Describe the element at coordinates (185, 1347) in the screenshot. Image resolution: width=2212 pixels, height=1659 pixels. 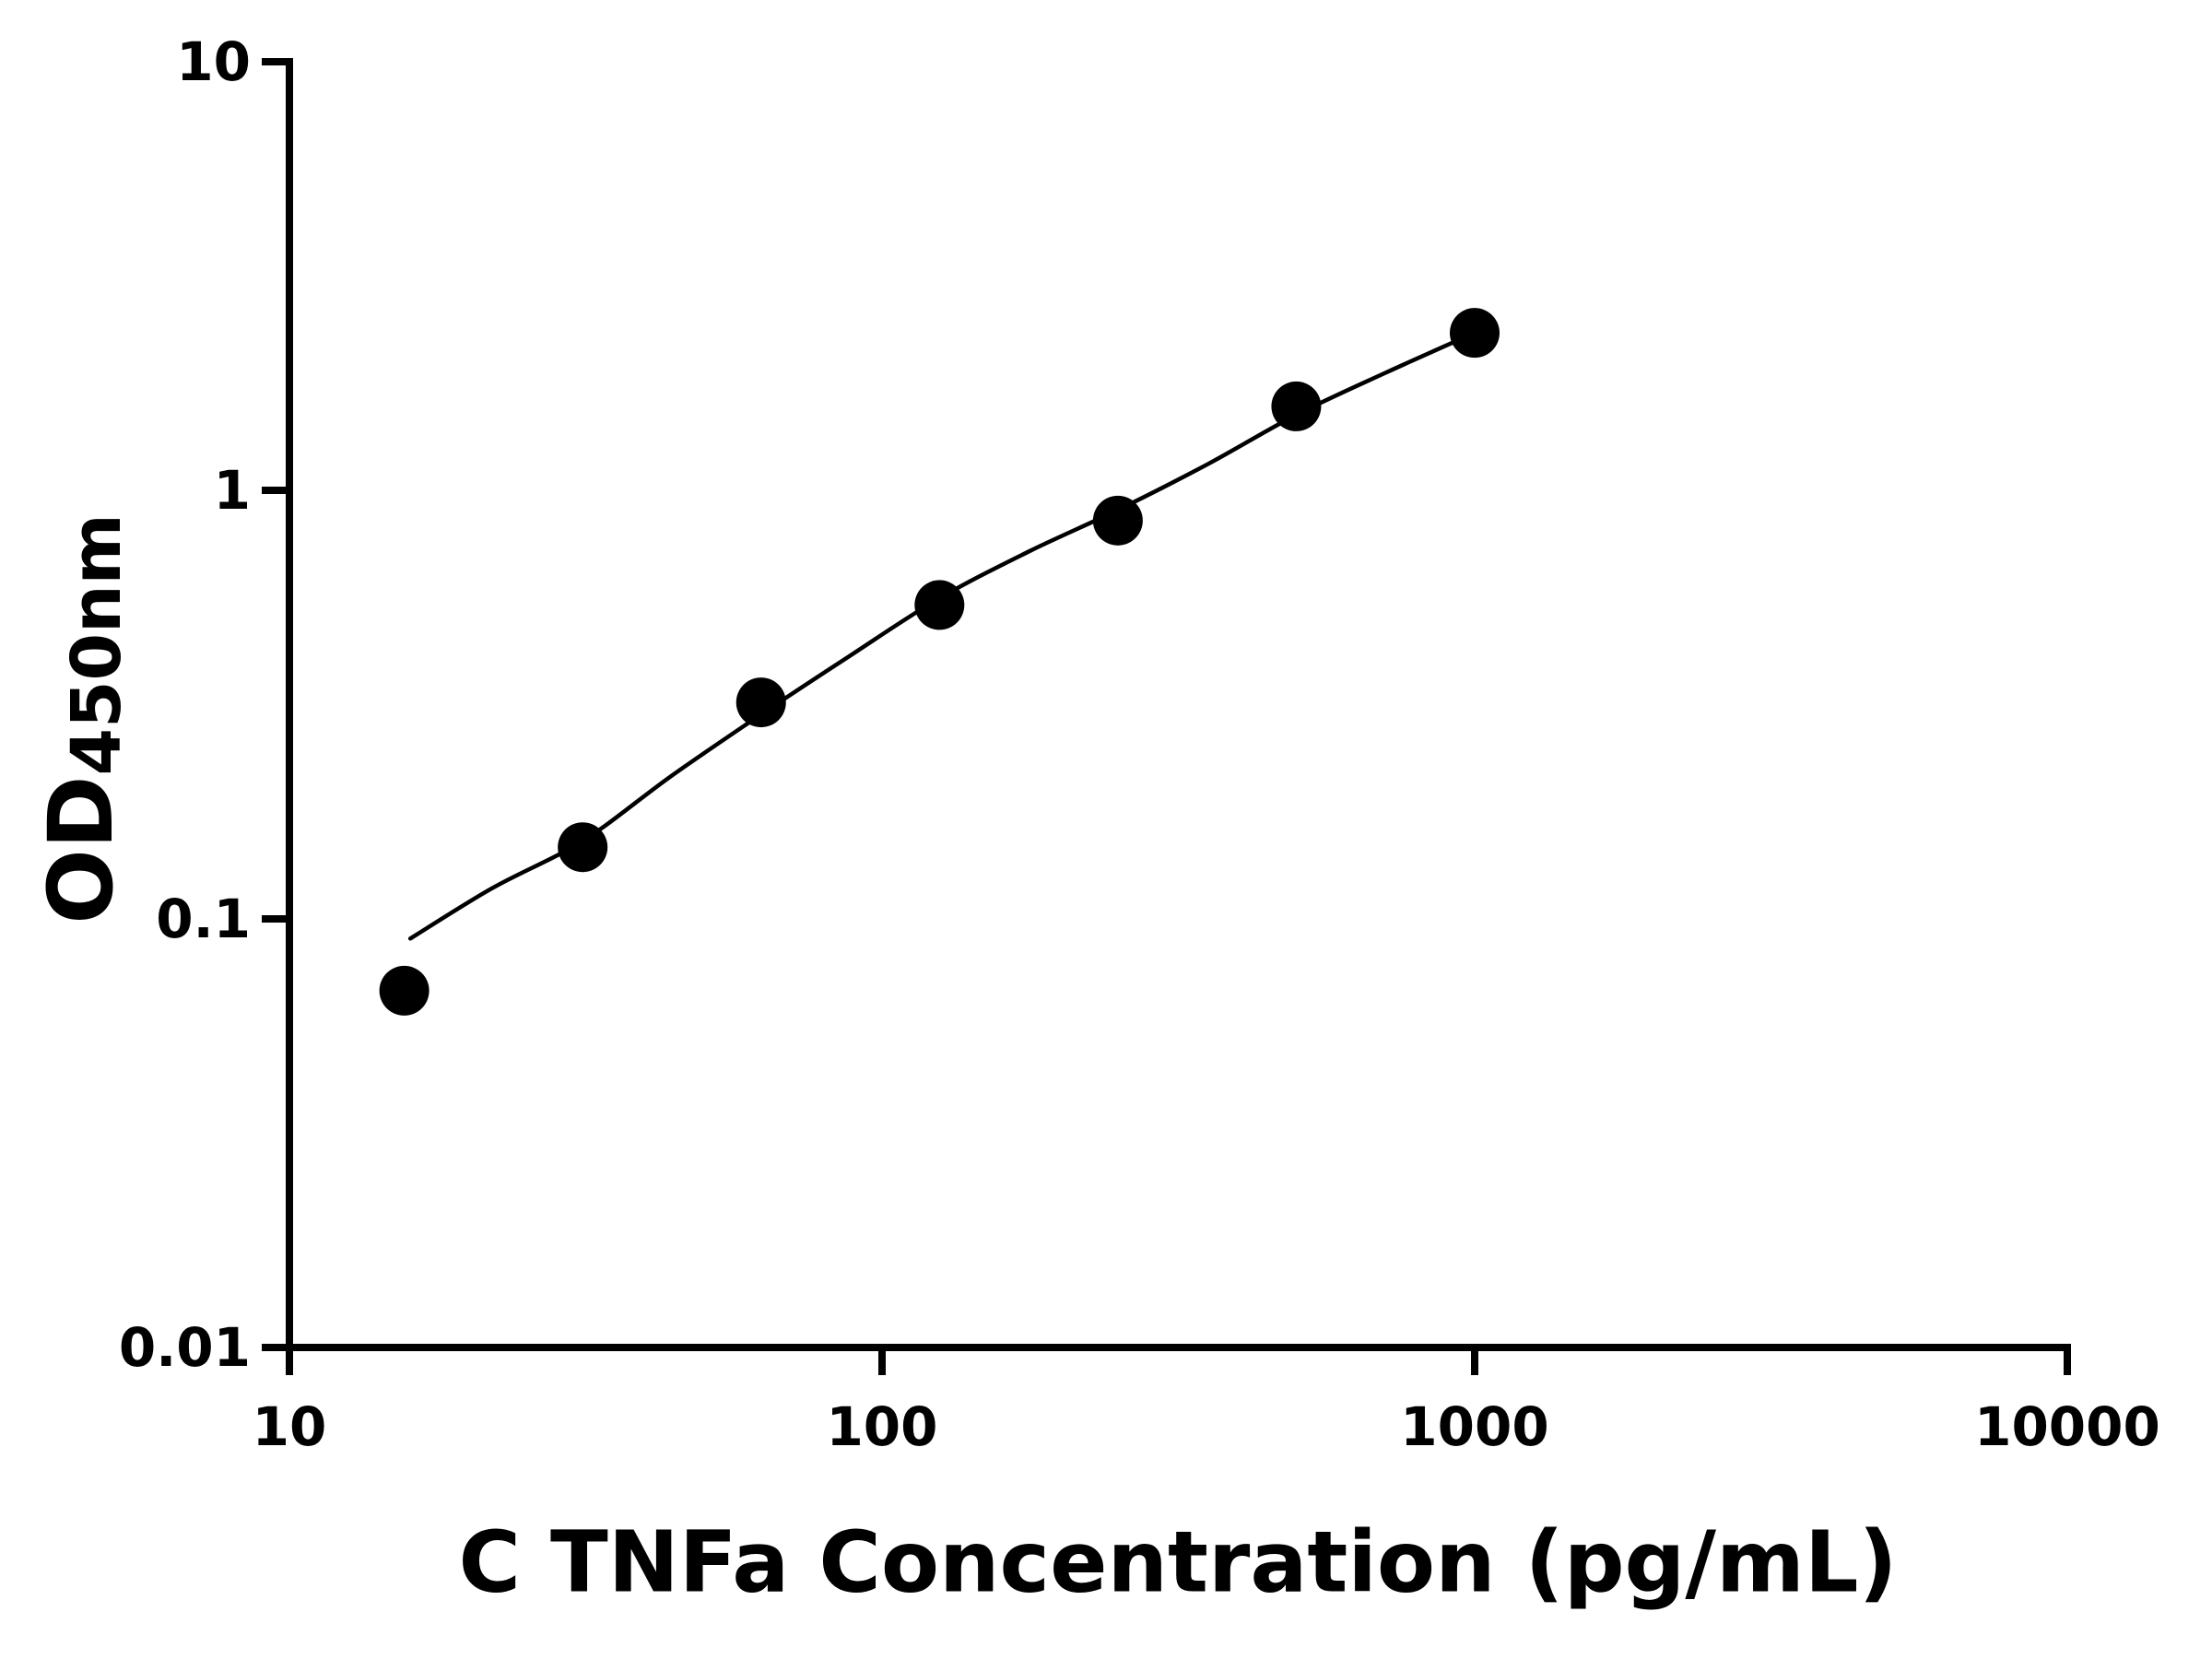
I see `y-tick-label: 0.01` at that location.